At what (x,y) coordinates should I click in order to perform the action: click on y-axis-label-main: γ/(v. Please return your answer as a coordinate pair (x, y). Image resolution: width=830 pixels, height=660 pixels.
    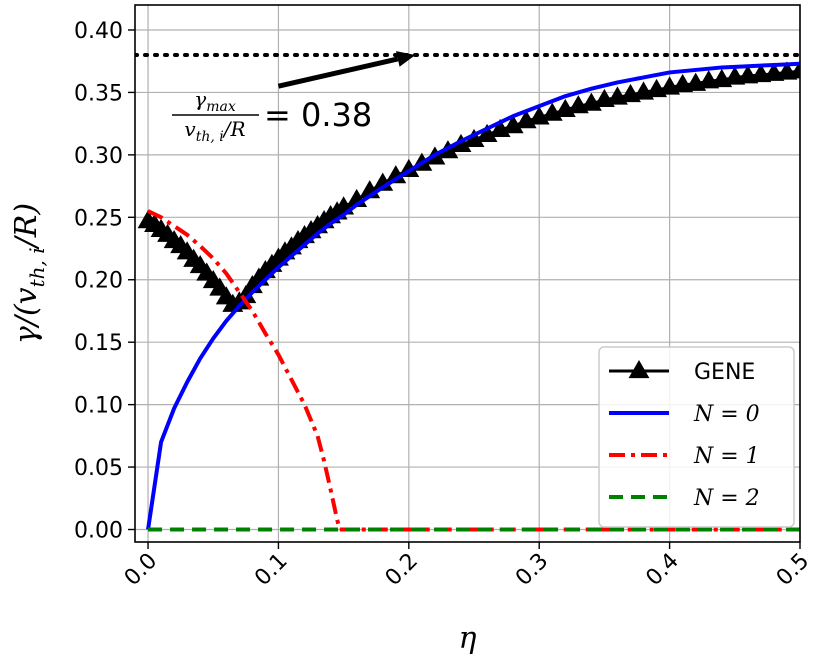
    Looking at the image, I should click on (26, 315).